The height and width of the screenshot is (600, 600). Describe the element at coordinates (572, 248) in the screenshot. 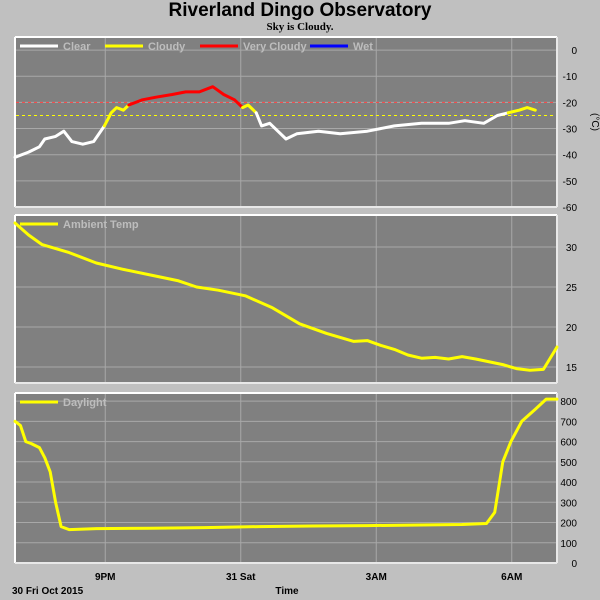

I see `y-tick-label: 30` at that location.